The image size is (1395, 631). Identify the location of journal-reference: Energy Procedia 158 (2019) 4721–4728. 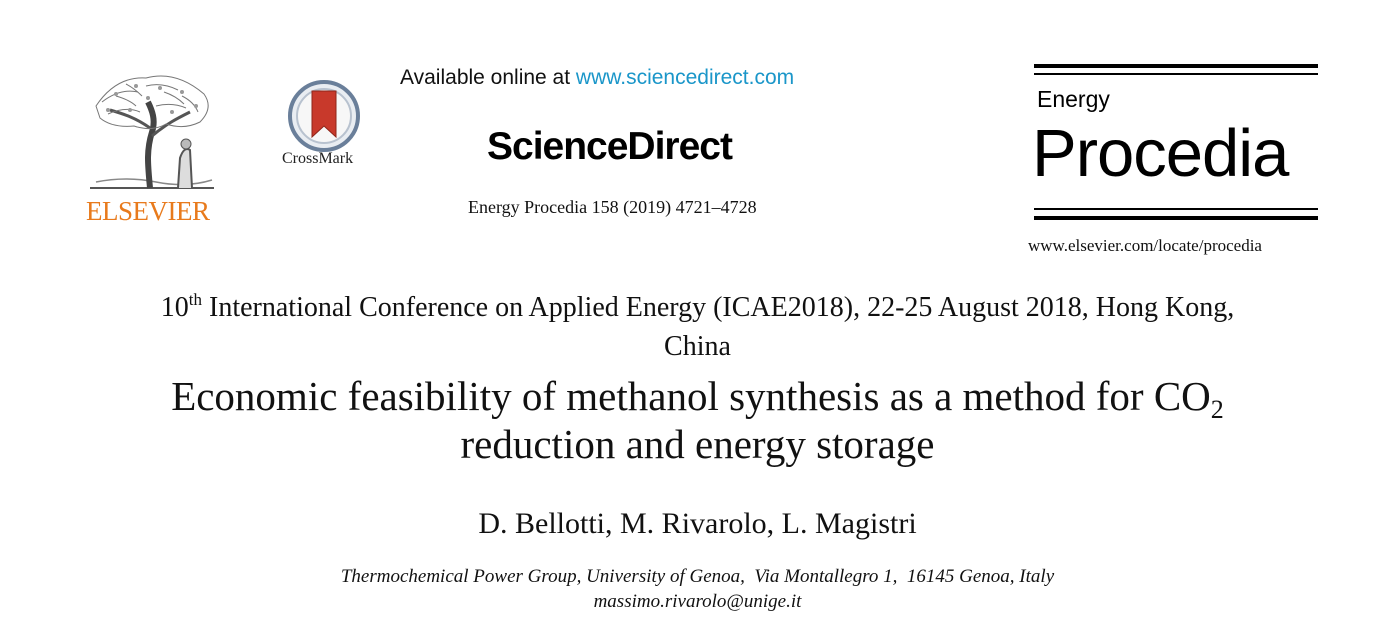
(612, 207).